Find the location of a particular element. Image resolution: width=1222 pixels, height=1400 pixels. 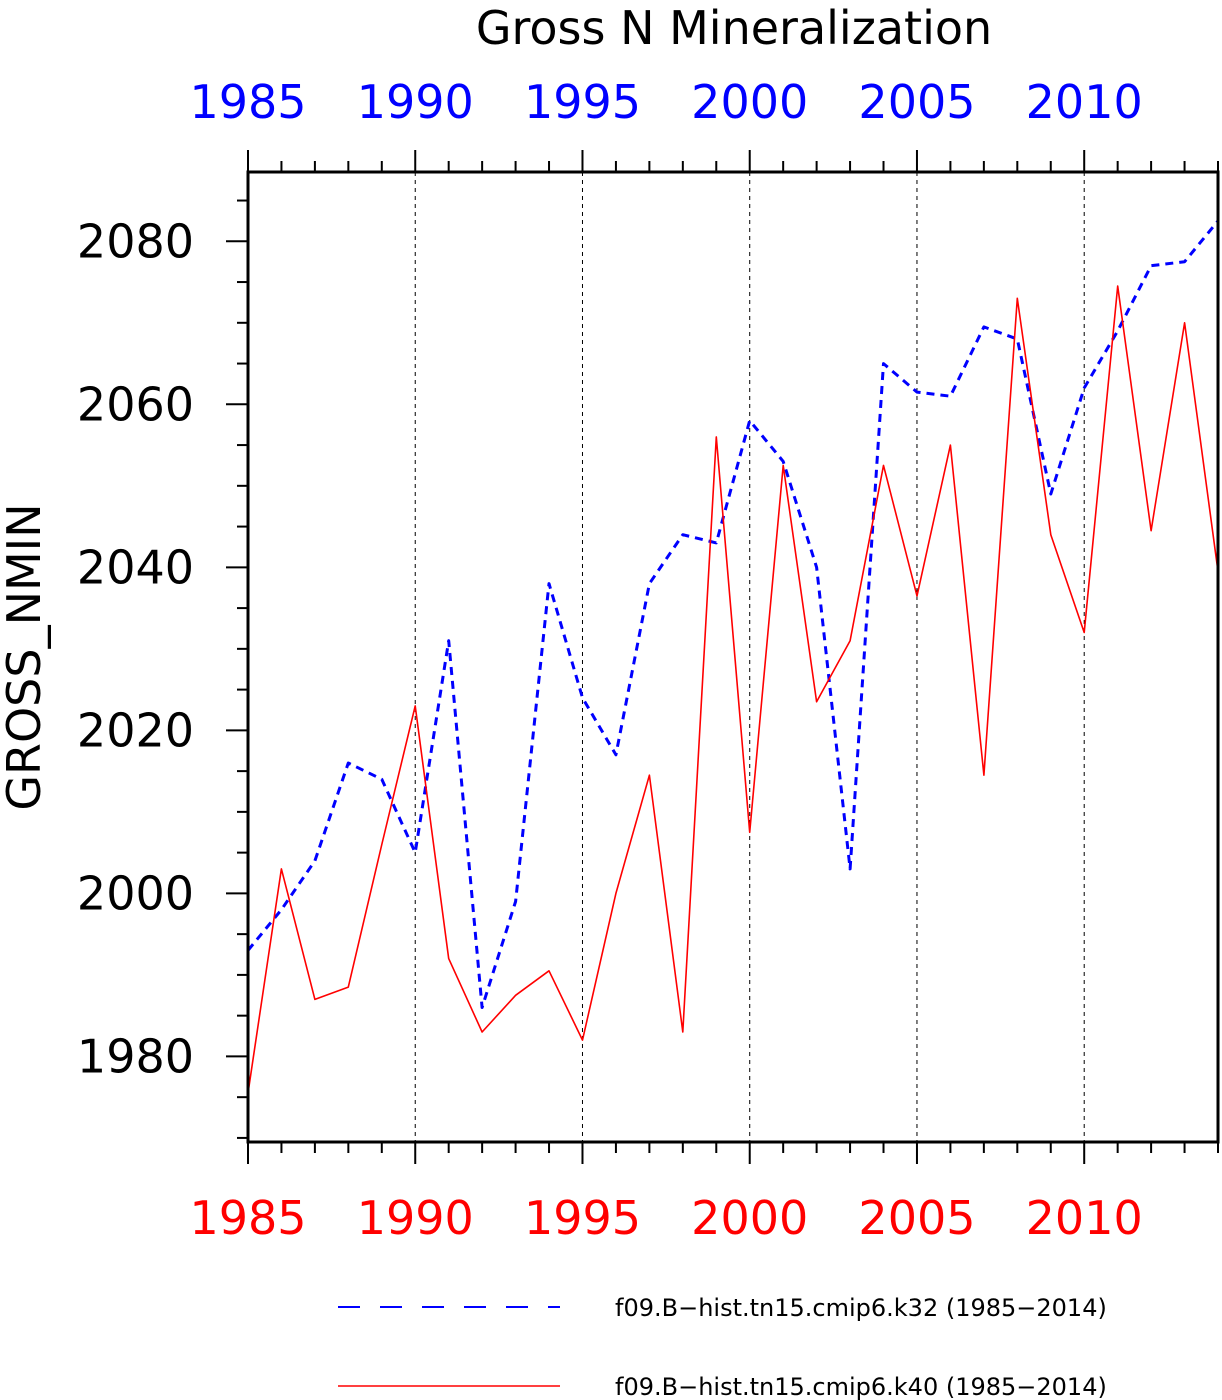

y-tick-label: 2060 is located at coordinates (135, 404).